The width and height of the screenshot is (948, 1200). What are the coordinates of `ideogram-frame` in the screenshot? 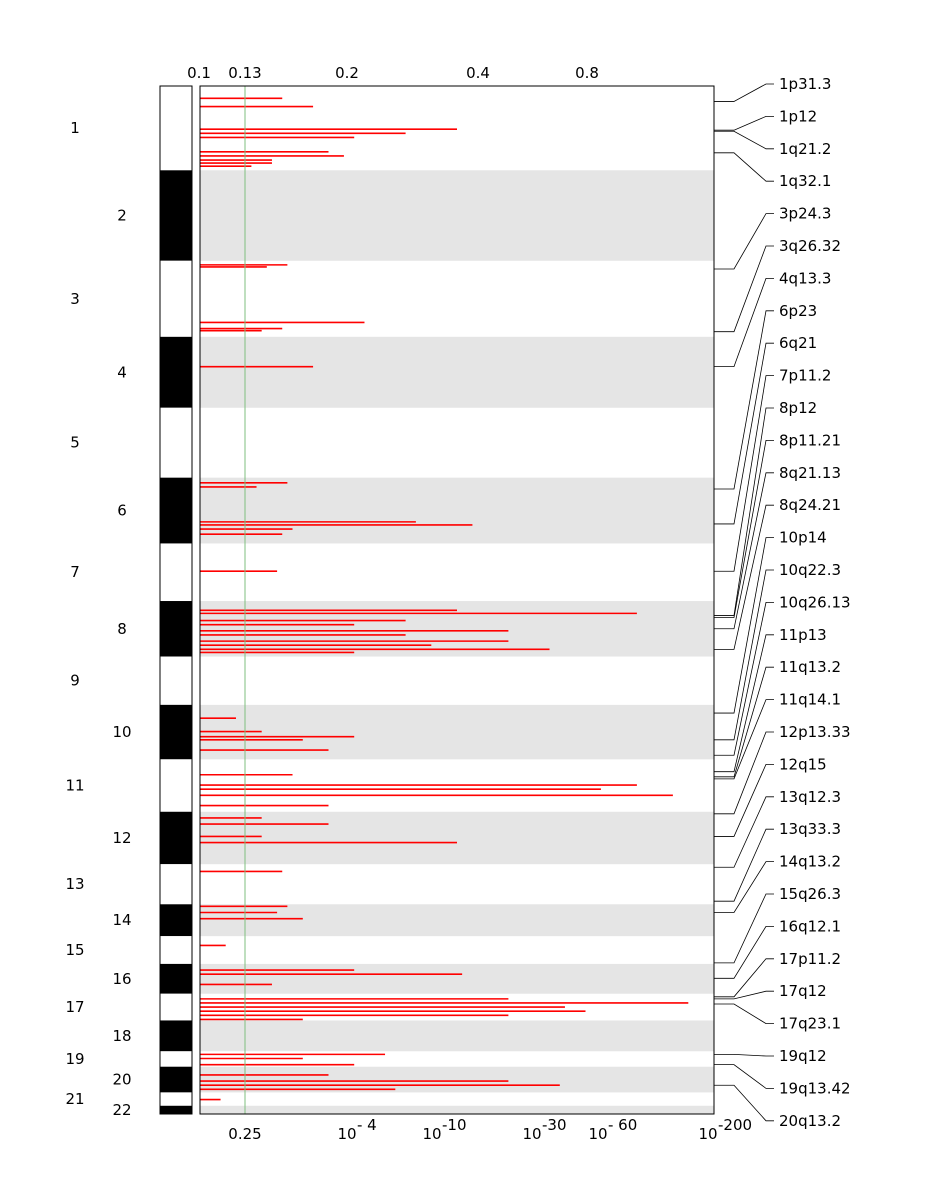 It's located at (176, 600).